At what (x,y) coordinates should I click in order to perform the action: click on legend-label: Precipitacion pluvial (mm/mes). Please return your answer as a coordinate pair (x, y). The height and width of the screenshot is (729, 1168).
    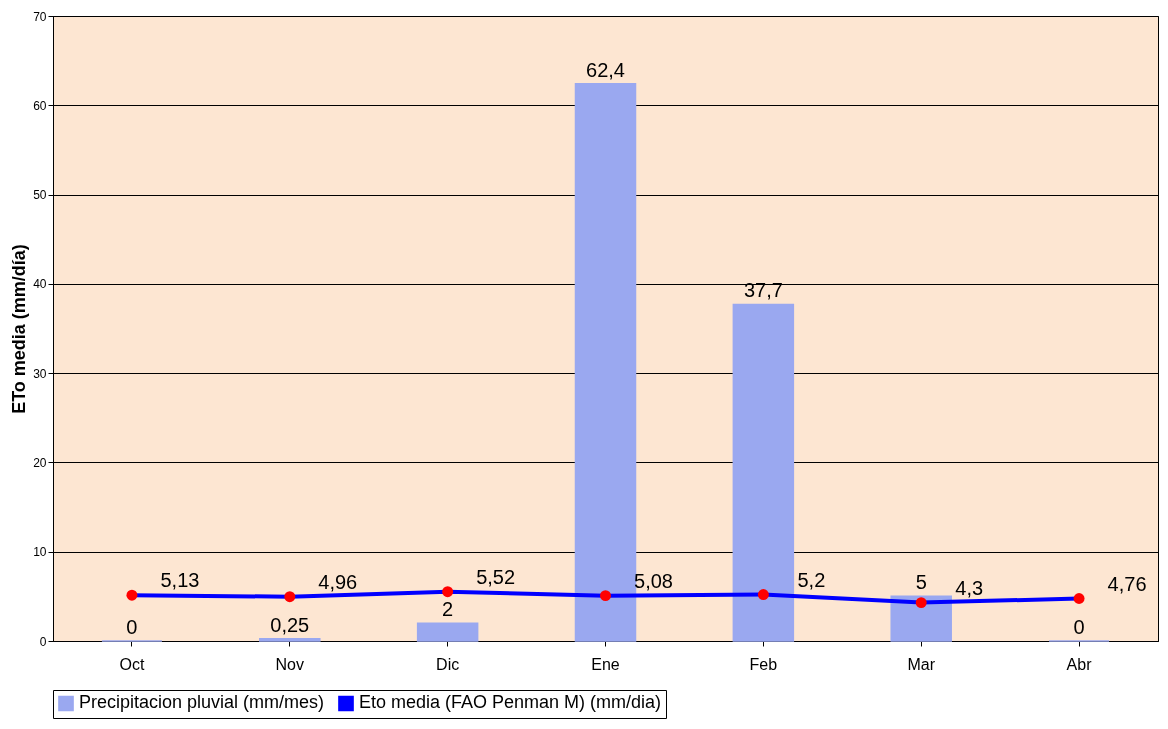
    Looking at the image, I should click on (202, 702).